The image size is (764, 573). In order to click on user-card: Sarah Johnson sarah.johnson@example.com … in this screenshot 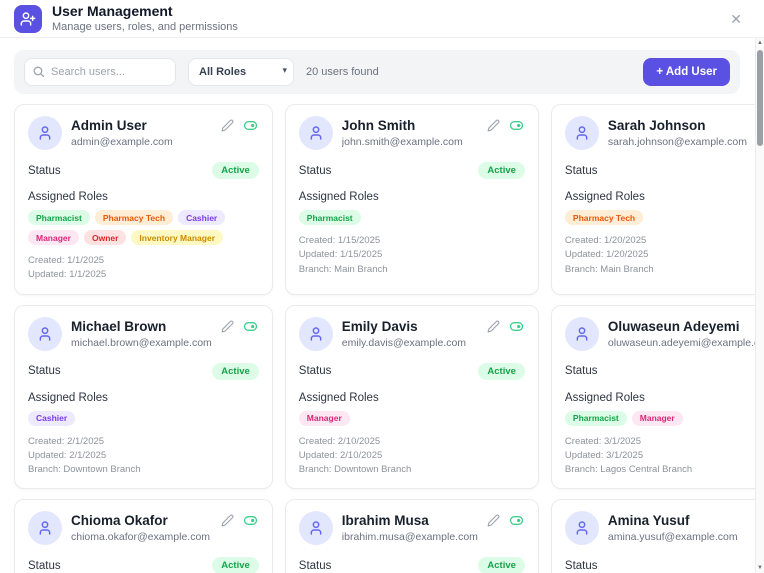, I will do `click(657, 199)`.